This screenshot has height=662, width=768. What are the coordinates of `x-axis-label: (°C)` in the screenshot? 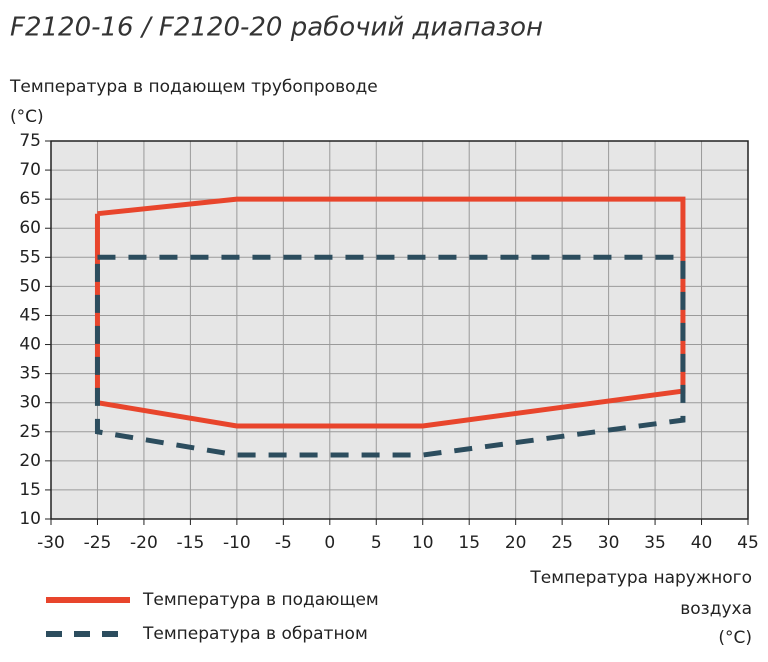 It's located at (735, 638).